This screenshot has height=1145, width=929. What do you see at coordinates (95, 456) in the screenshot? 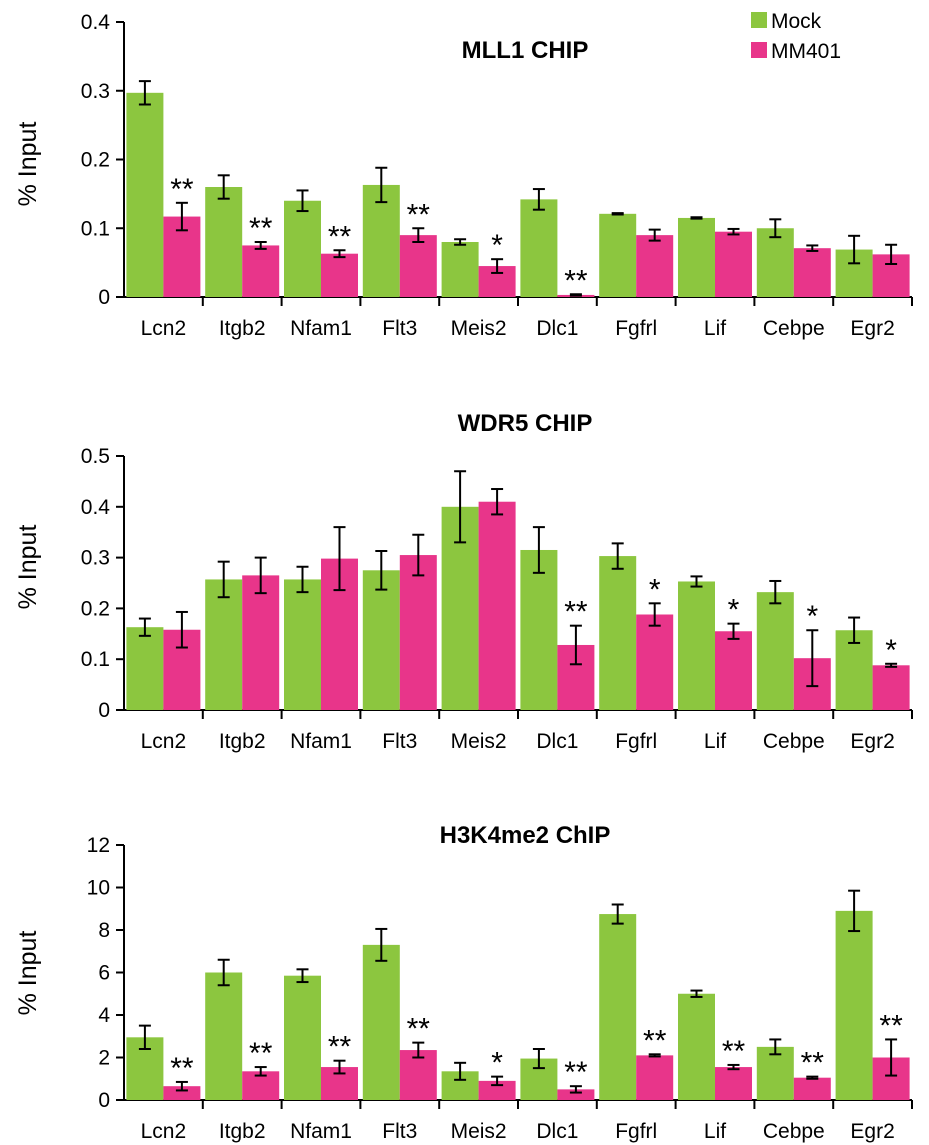
I see `y-tick-label: 0.5` at bounding box center [95, 456].